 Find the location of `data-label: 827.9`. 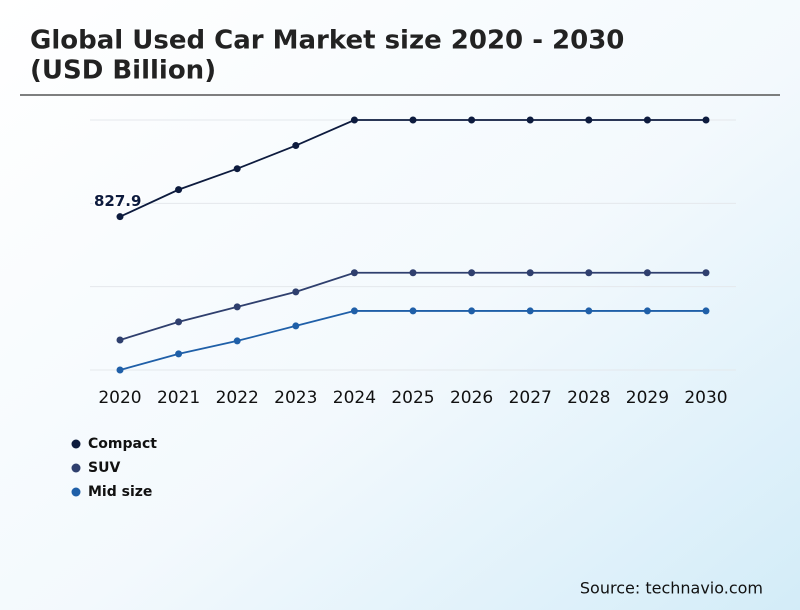

data-label: 827.9 is located at coordinates (117, 201).